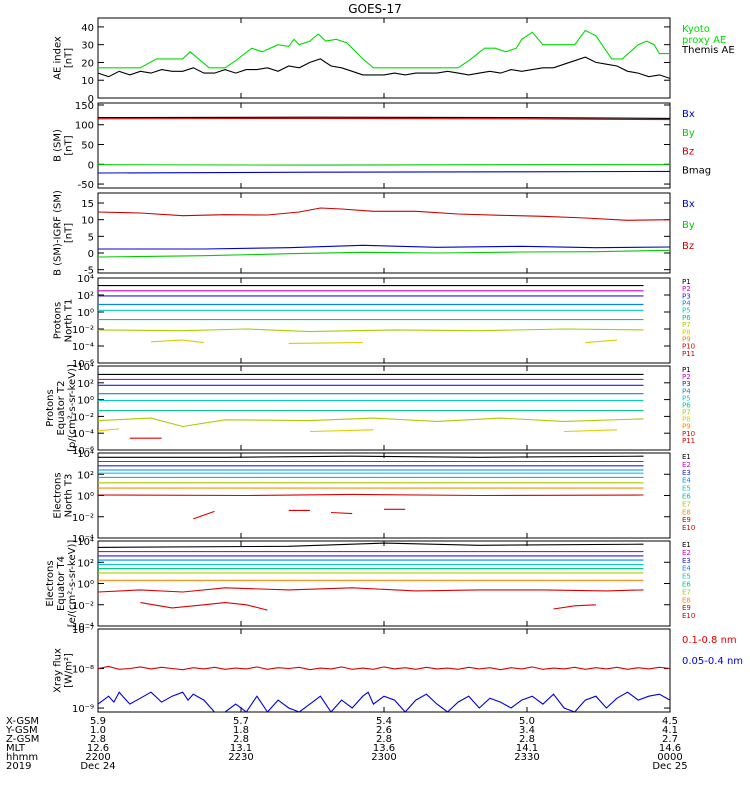 The height and width of the screenshot is (800, 750). What do you see at coordinates (686, 504) in the screenshot?
I see `legend-label: E7` at bounding box center [686, 504].